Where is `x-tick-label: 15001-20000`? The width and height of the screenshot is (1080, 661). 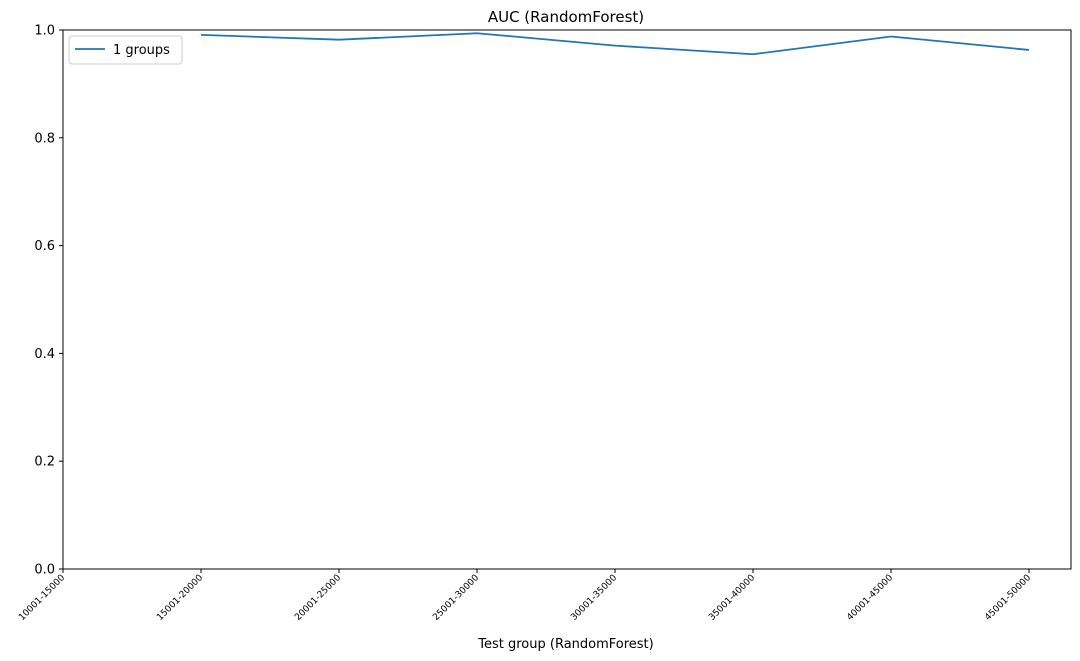 x-tick-label: 15001-20000 is located at coordinates (180, 598).